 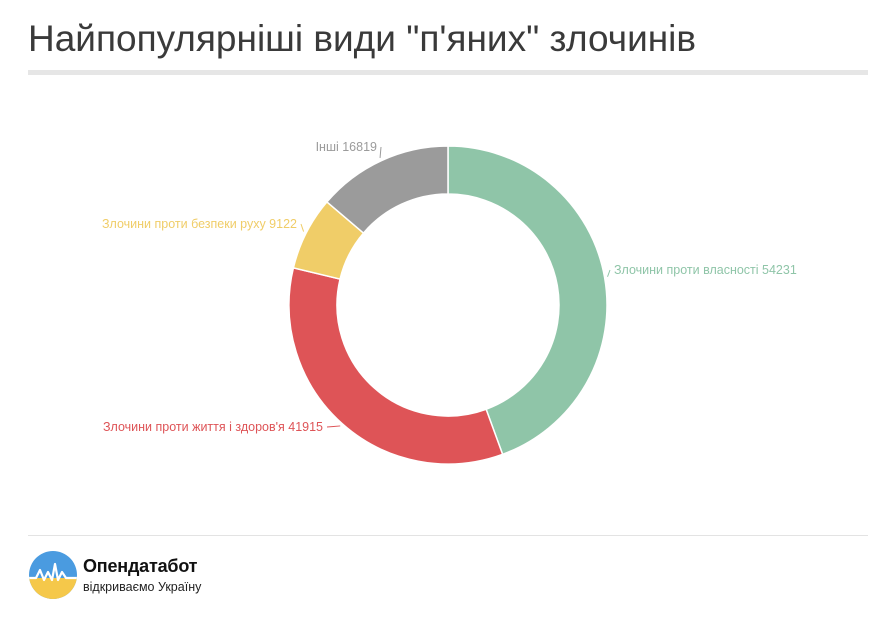 I want to click on data-label-2: Злочини проти безпеки руху 9122, so click(x=199, y=224).